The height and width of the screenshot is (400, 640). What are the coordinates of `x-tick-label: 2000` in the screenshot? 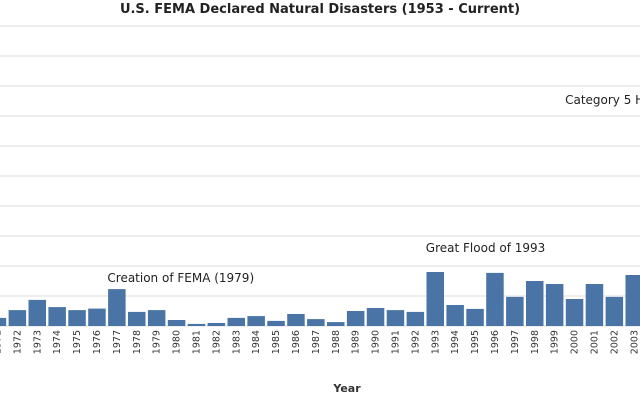 It's located at (575, 342).